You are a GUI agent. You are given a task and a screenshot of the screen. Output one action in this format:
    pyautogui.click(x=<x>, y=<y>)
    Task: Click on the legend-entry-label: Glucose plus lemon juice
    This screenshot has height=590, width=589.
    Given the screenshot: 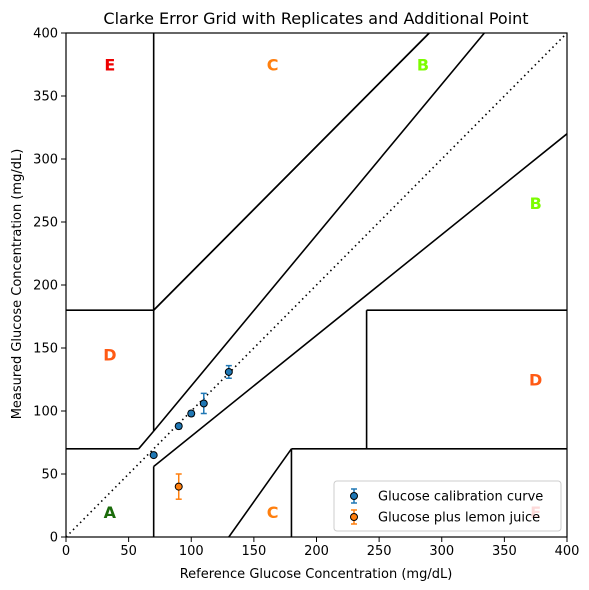 What is the action you would take?
    pyautogui.click(x=459, y=518)
    